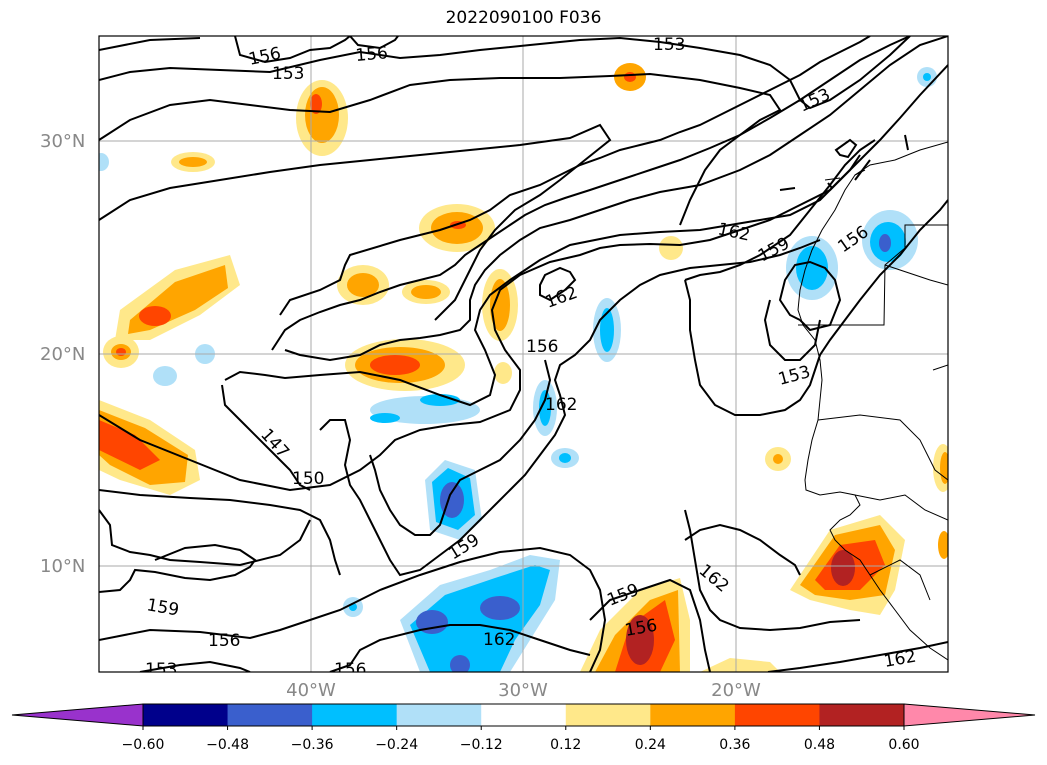 Image resolution: width=1047 pixels, height=765 pixels. I want to click on colorbar-tick-label: 0.12, so click(566, 745).